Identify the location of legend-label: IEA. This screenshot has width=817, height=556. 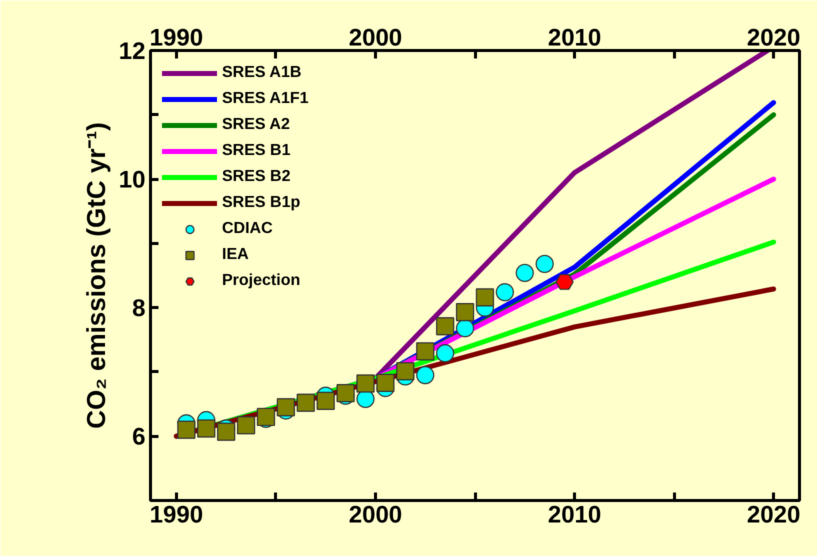
(235, 255).